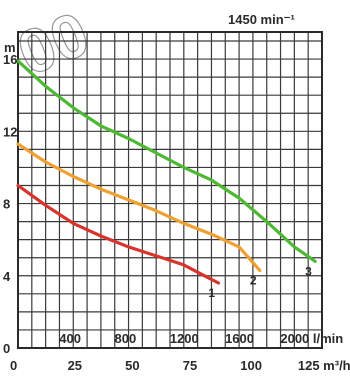 Image resolution: width=350 pixels, height=376 pixels. What do you see at coordinates (75, 365) in the screenshot?
I see `x-tick-label-m3h: 25` at bounding box center [75, 365].